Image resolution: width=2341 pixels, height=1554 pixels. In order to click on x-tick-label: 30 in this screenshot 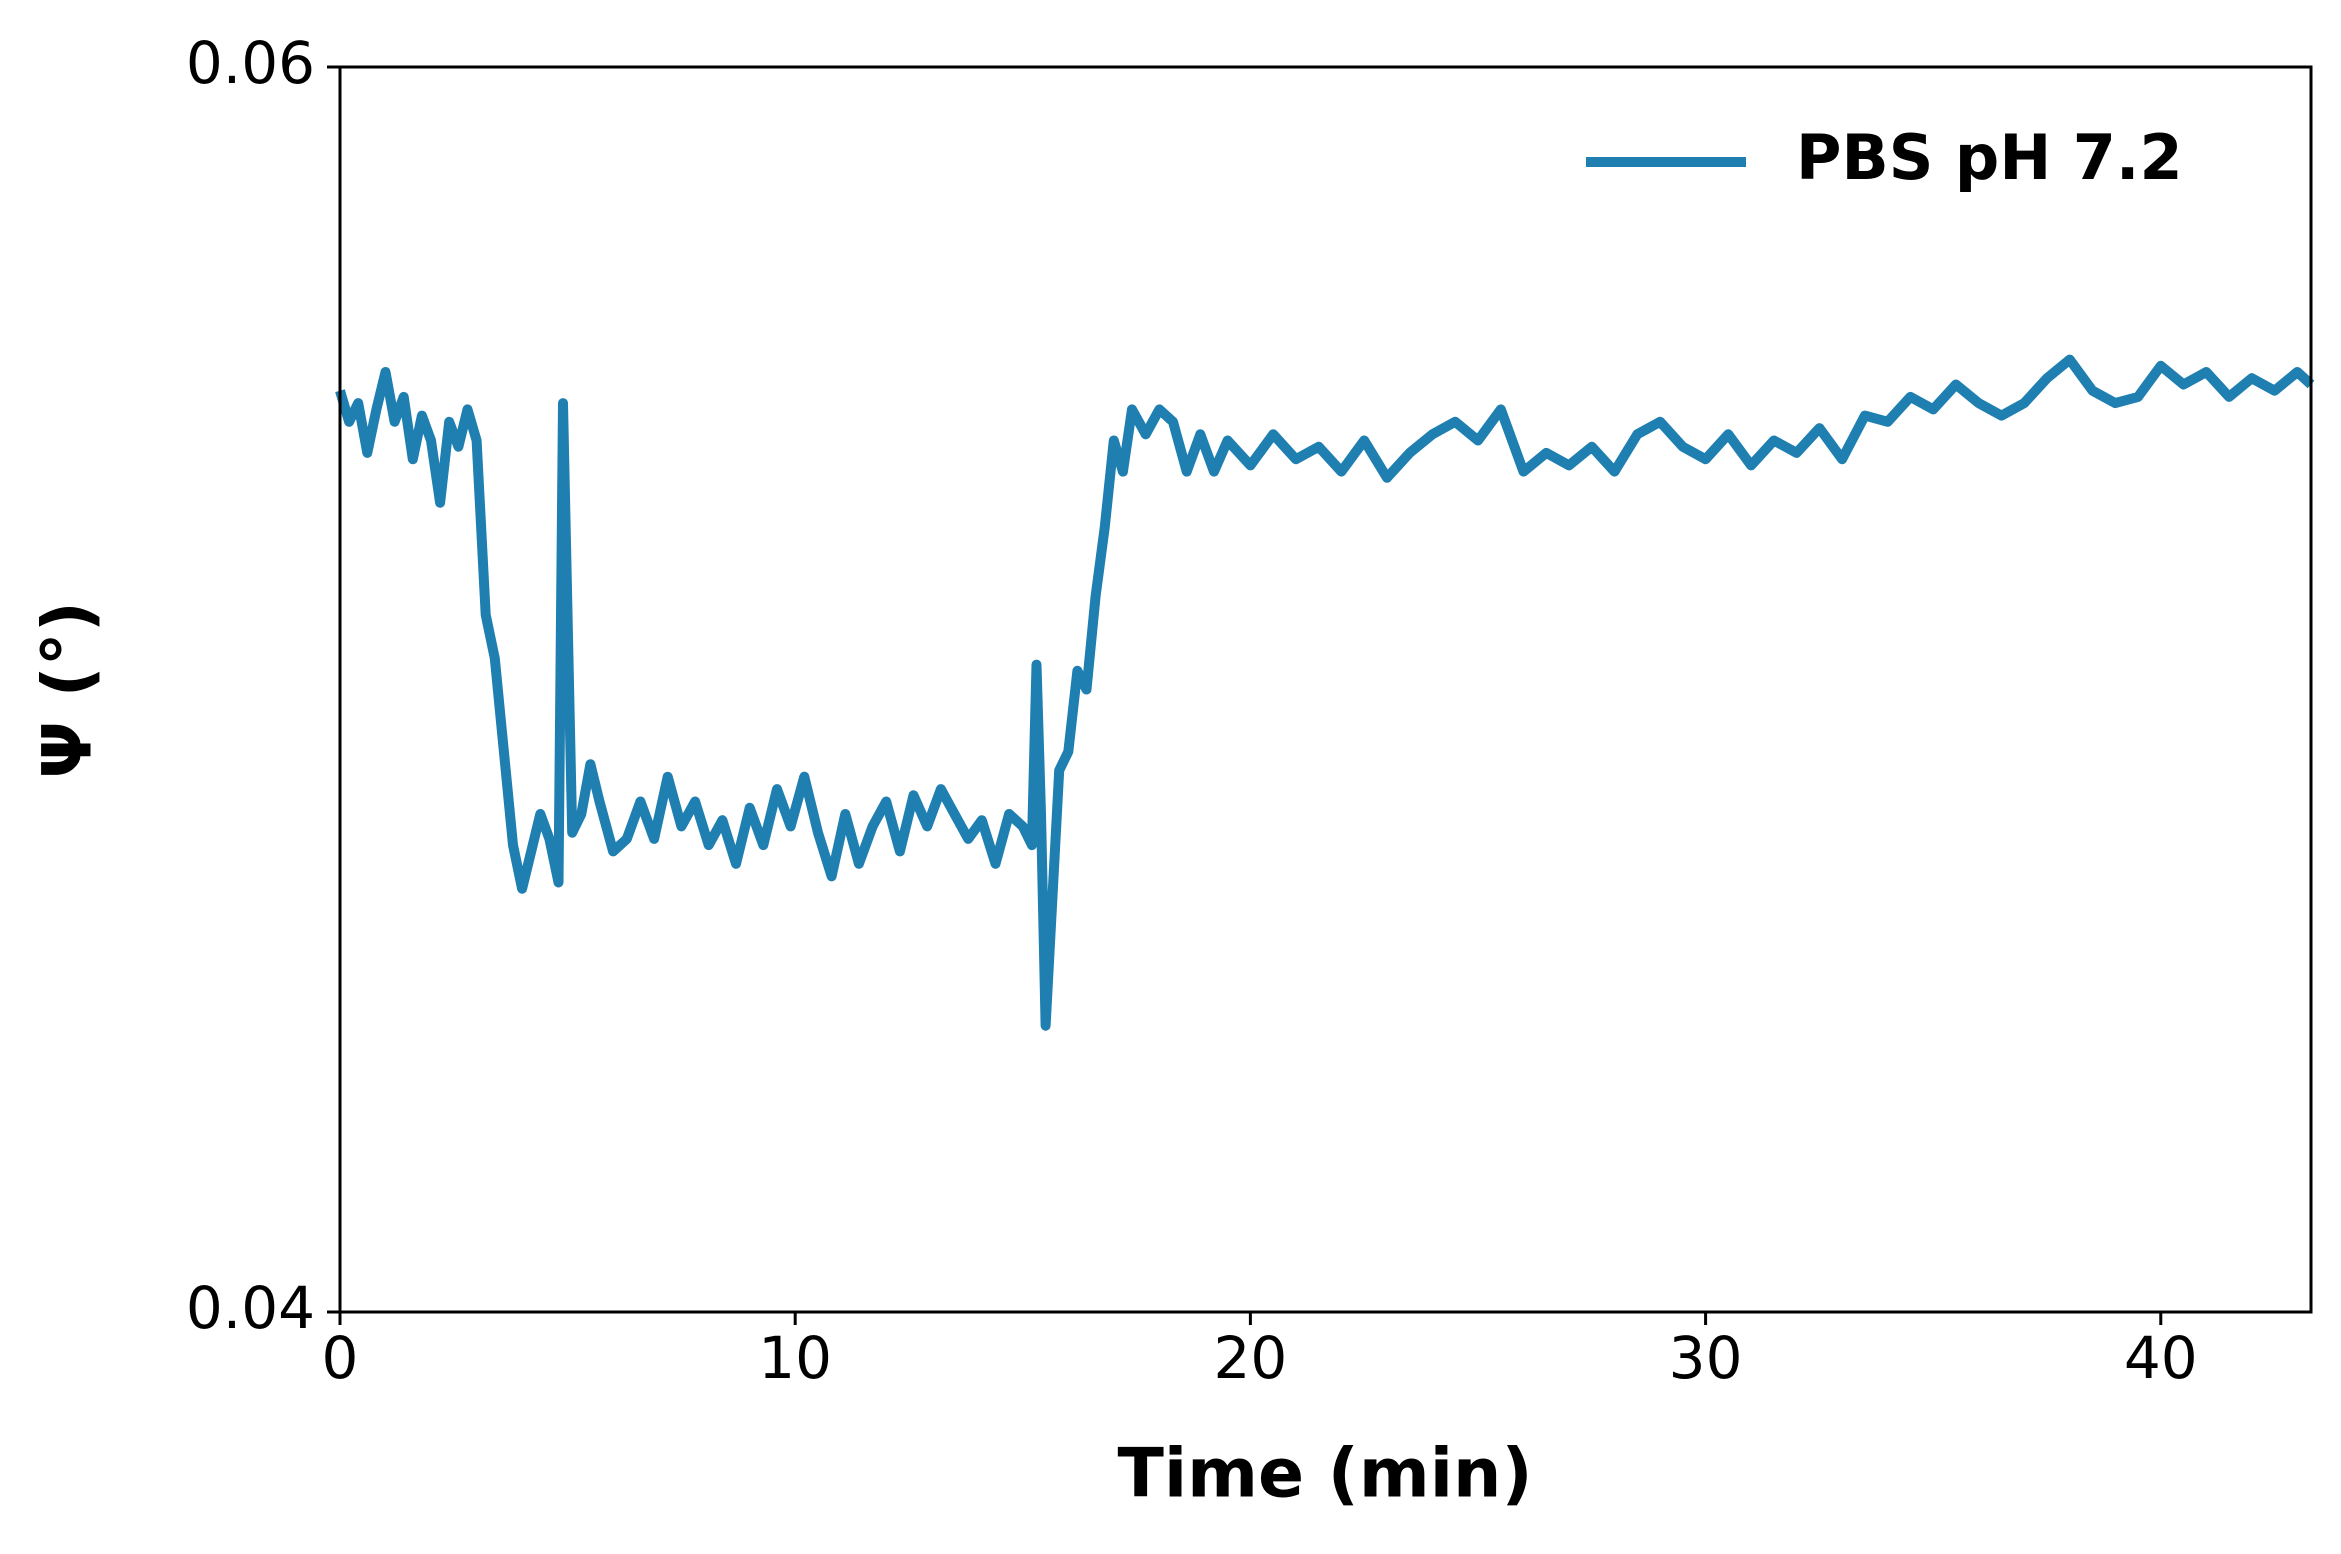, I will do `click(1706, 1358)`.